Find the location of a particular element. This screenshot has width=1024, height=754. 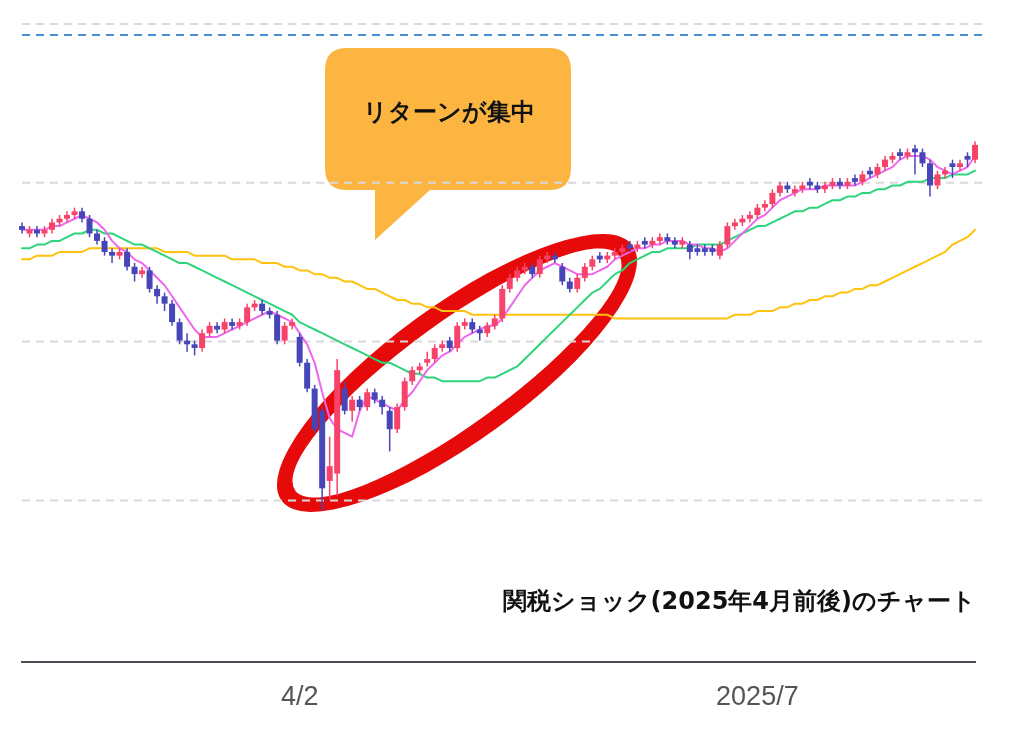

x-tick-label: 2025/7 is located at coordinates (757, 696).